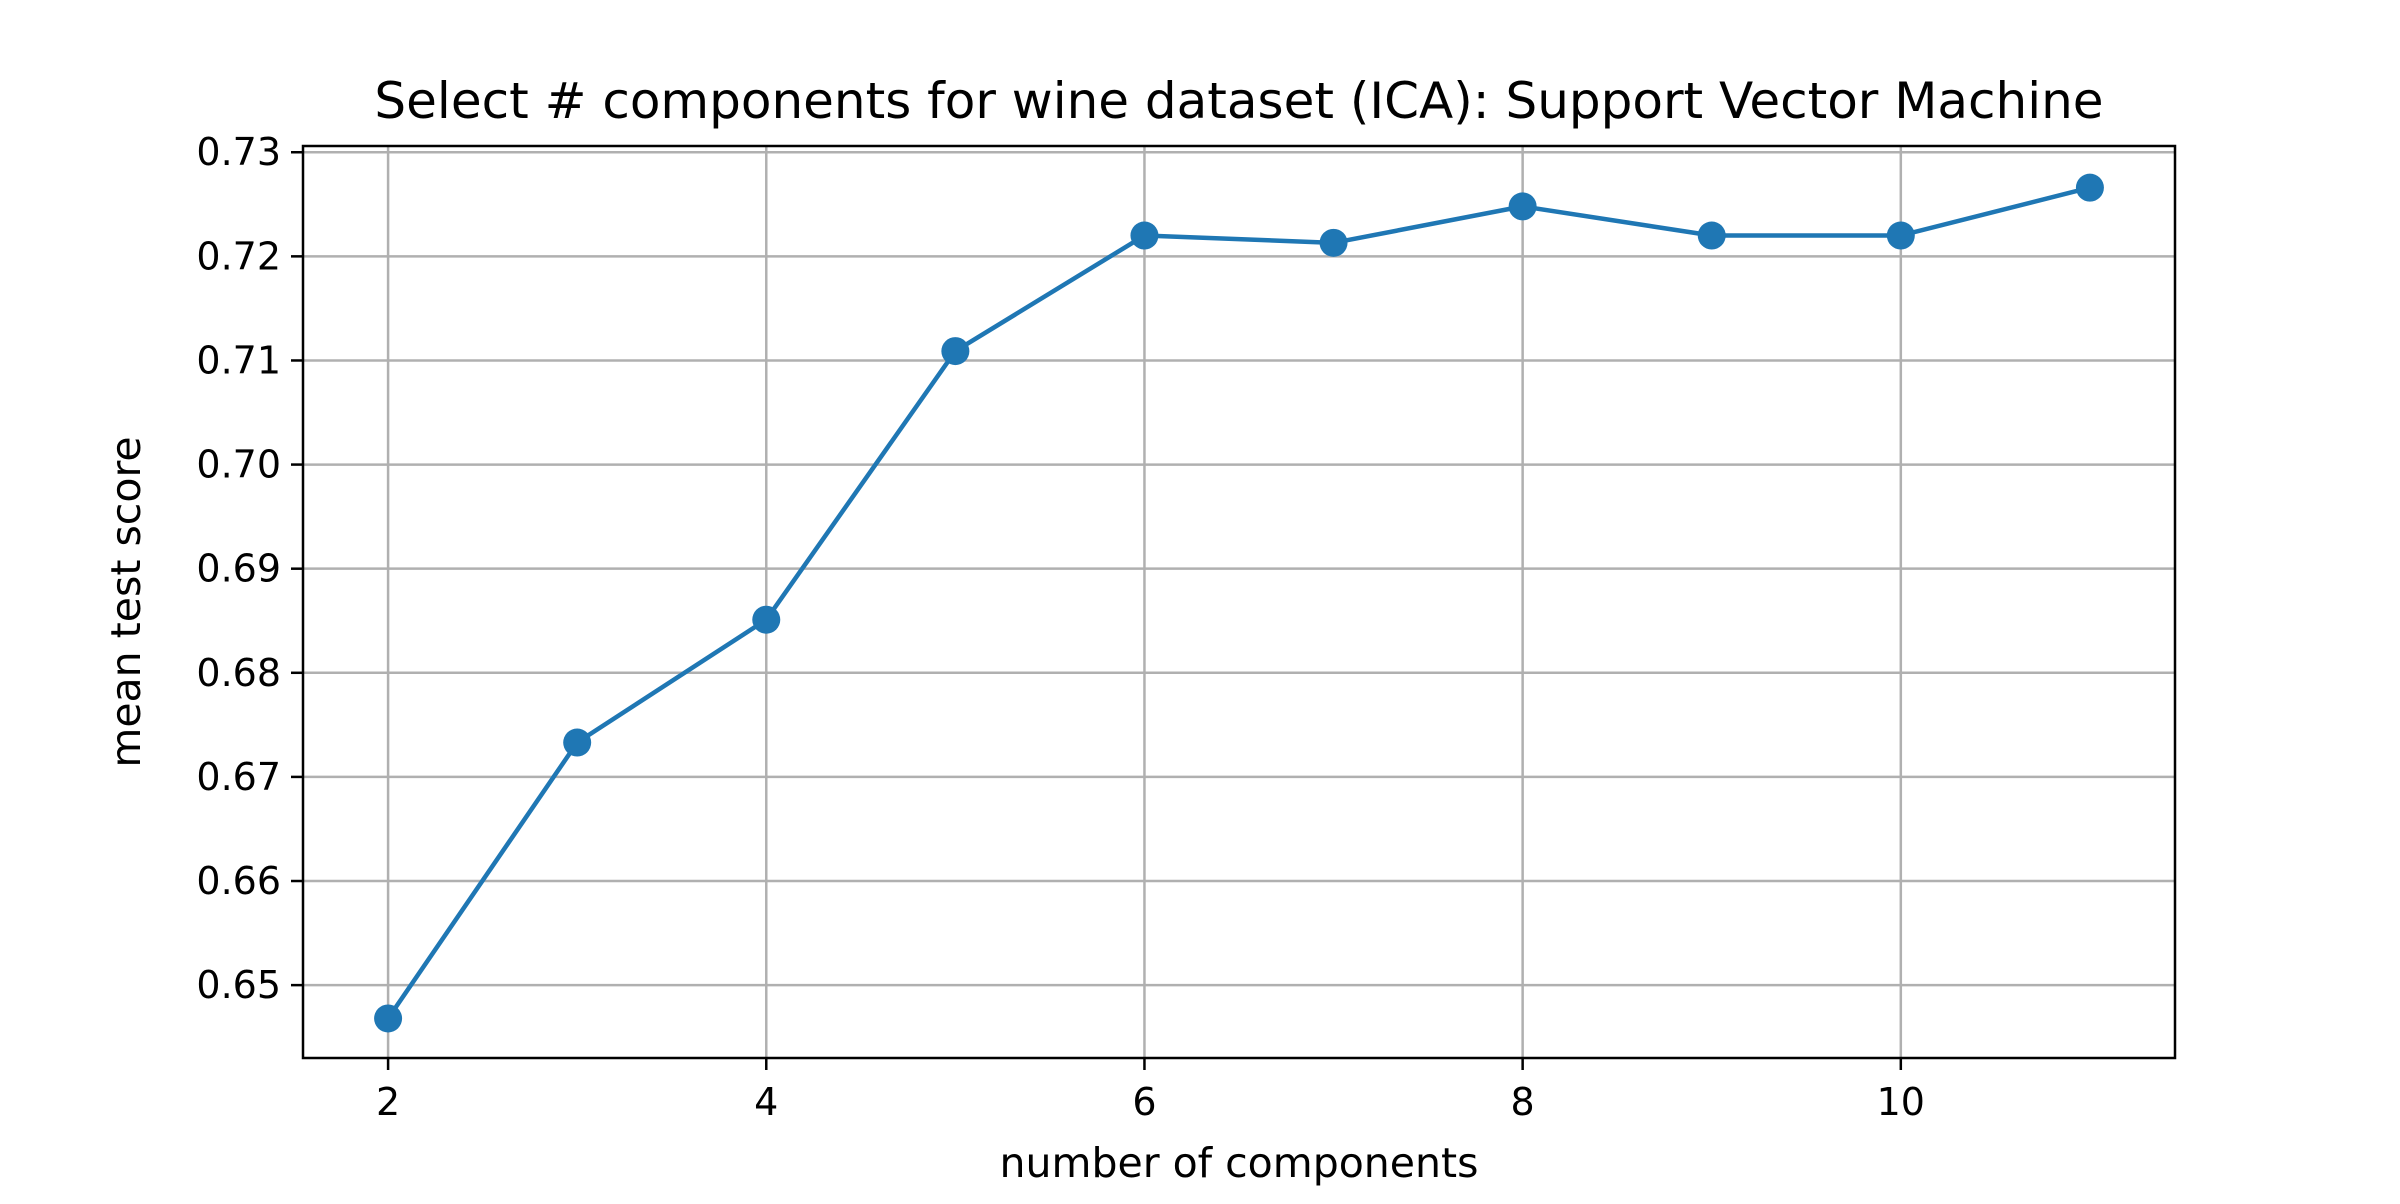 The image size is (2400, 1204). What do you see at coordinates (238, 673) in the screenshot?
I see `y-tick-label: 0.68` at bounding box center [238, 673].